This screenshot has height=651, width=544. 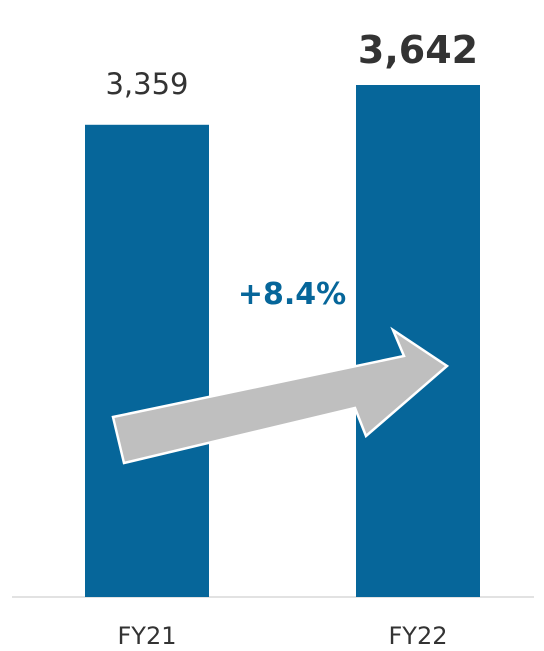 What do you see at coordinates (418, 50) in the screenshot?
I see `value-label-fy22: 3,642` at bounding box center [418, 50].